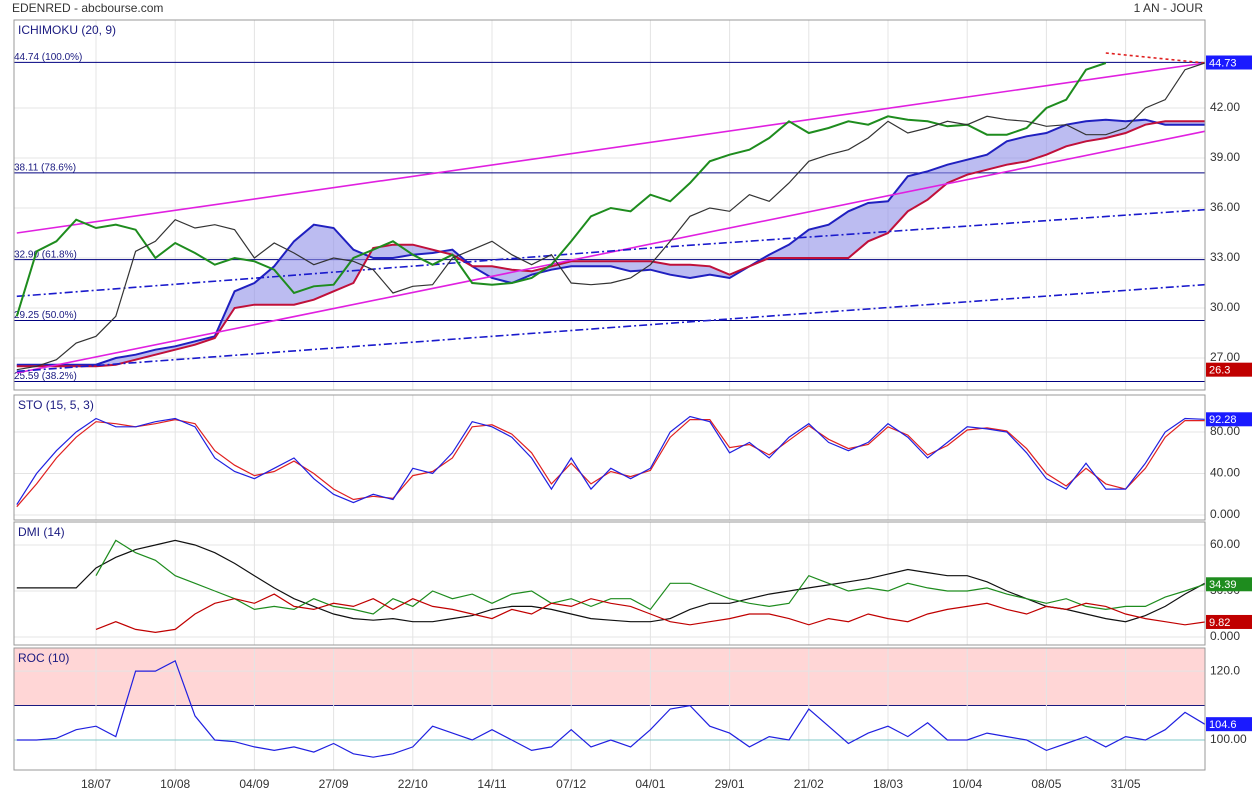  Describe the element at coordinates (1219, 623) in the screenshot. I see `badge-label: 9.82` at that location.